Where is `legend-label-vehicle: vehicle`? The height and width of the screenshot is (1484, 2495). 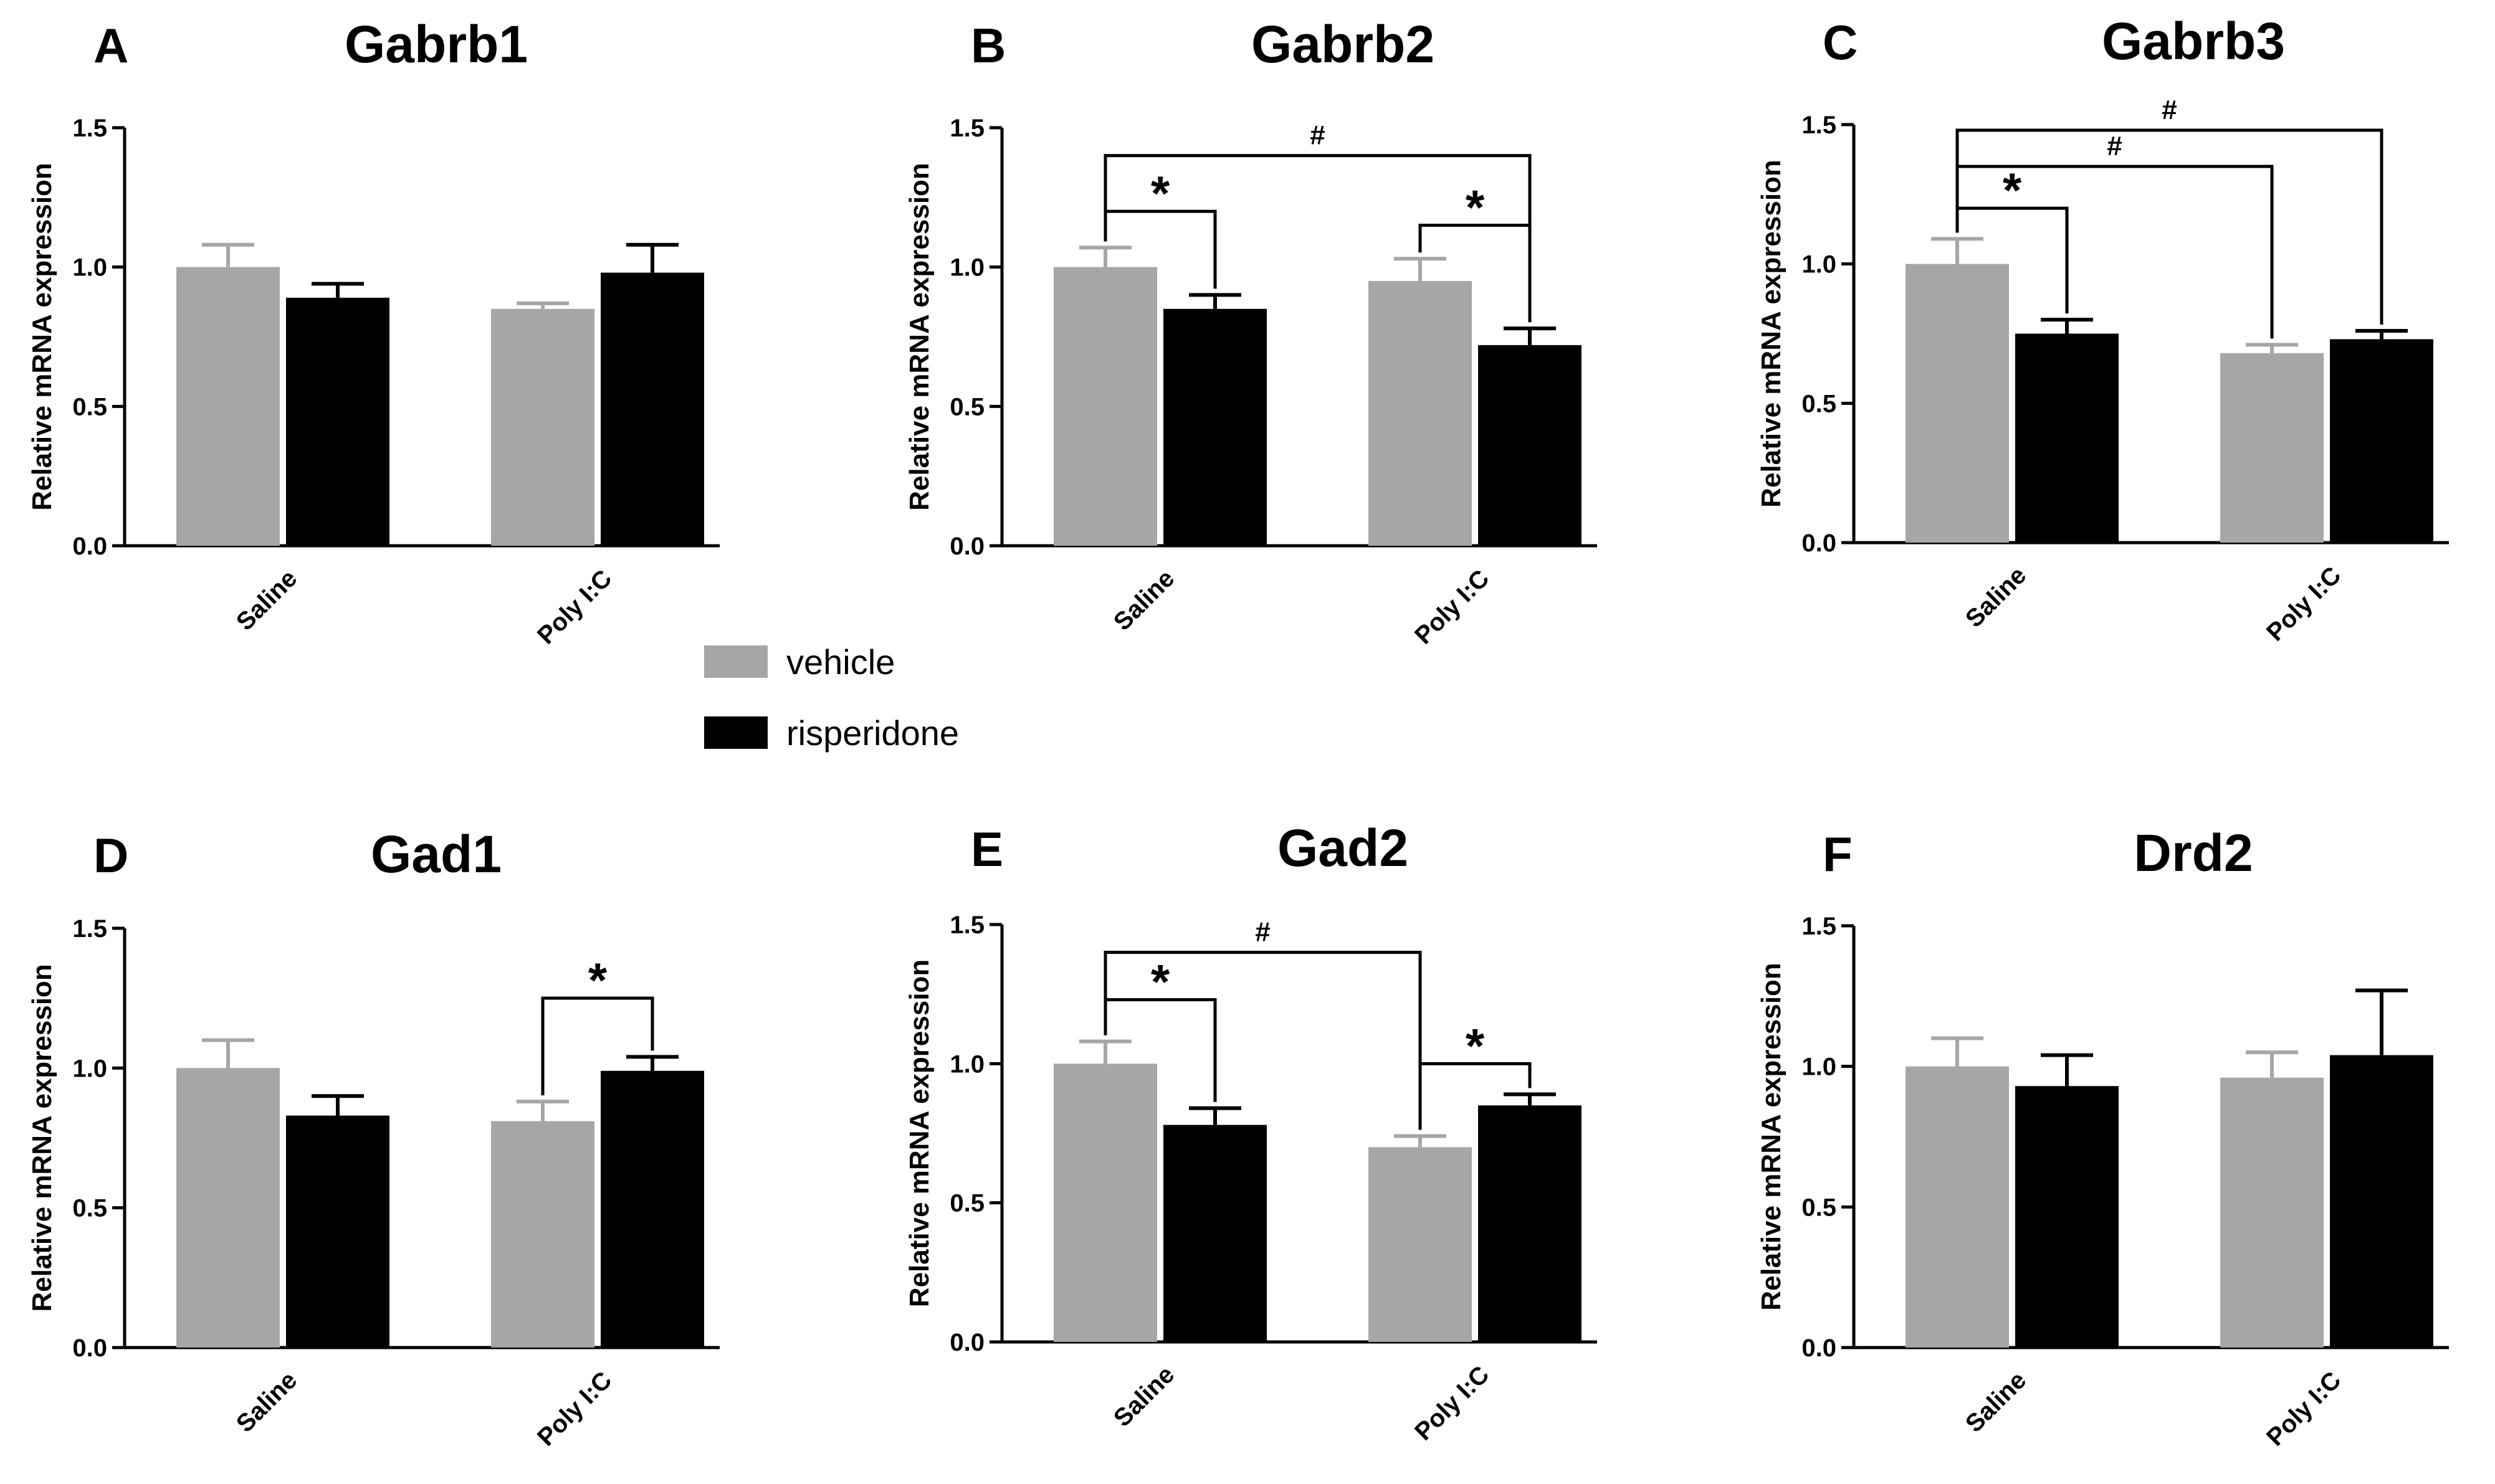 legend-label-vehicle: vehicle is located at coordinates (840, 662).